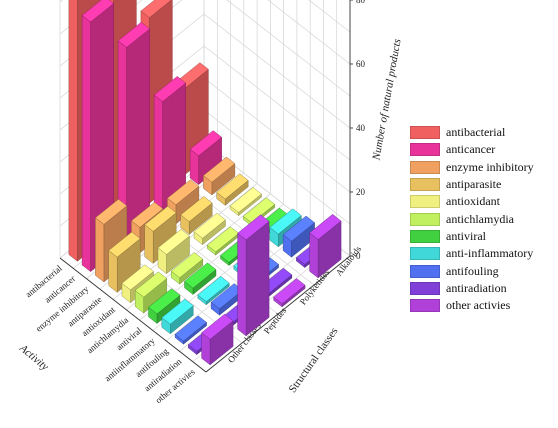  I want to click on legend-label: antiviral, so click(466, 235).